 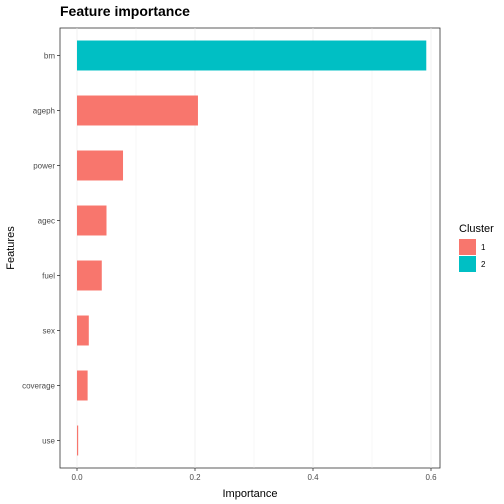 I want to click on bar-power, so click(x=100, y=165).